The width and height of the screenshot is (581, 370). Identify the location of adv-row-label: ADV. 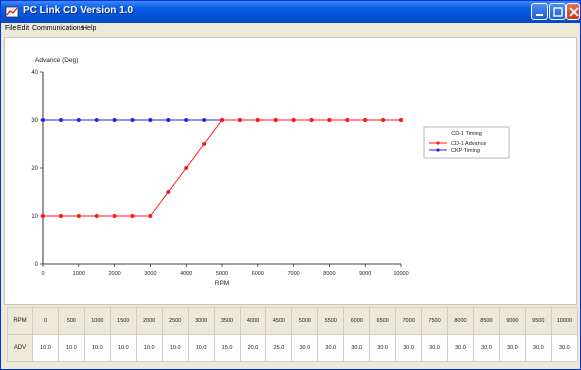
(20, 348).